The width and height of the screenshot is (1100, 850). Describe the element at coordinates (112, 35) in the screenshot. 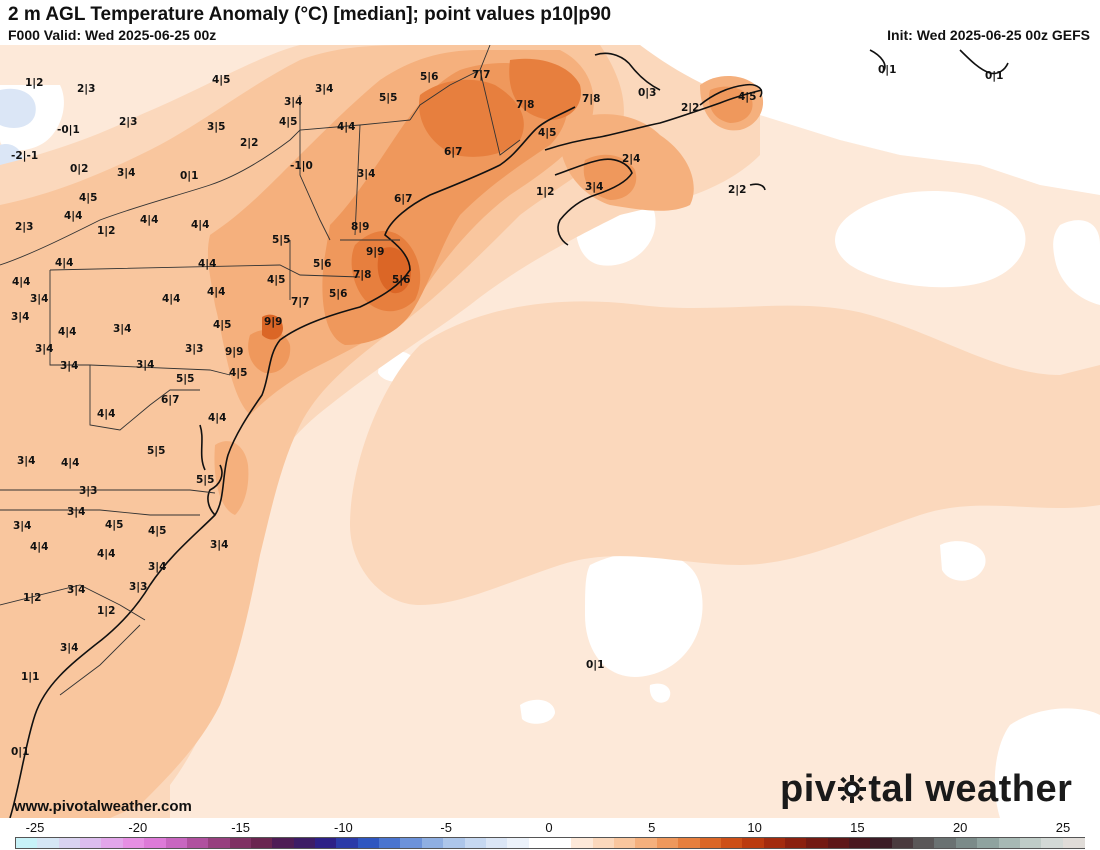

I see `valid-time: F000 Valid: Wed 2025-06-25 00z` at that location.